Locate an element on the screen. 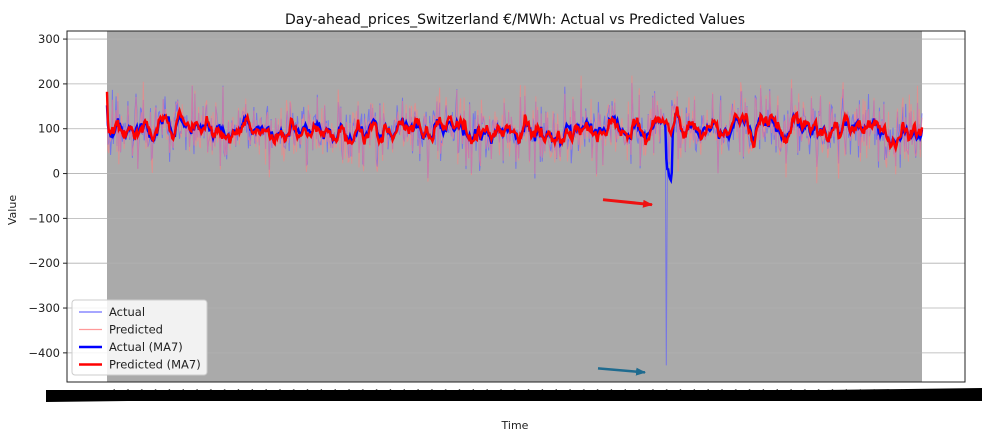 The width and height of the screenshot is (990, 435). y-tick-label: −300 is located at coordinates (44, 308).